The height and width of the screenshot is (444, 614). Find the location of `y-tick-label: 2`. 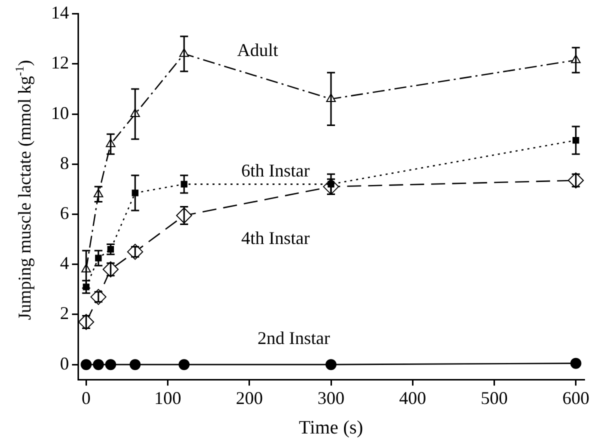

y-tick-label: 2 is located at coordinates (64, 313).